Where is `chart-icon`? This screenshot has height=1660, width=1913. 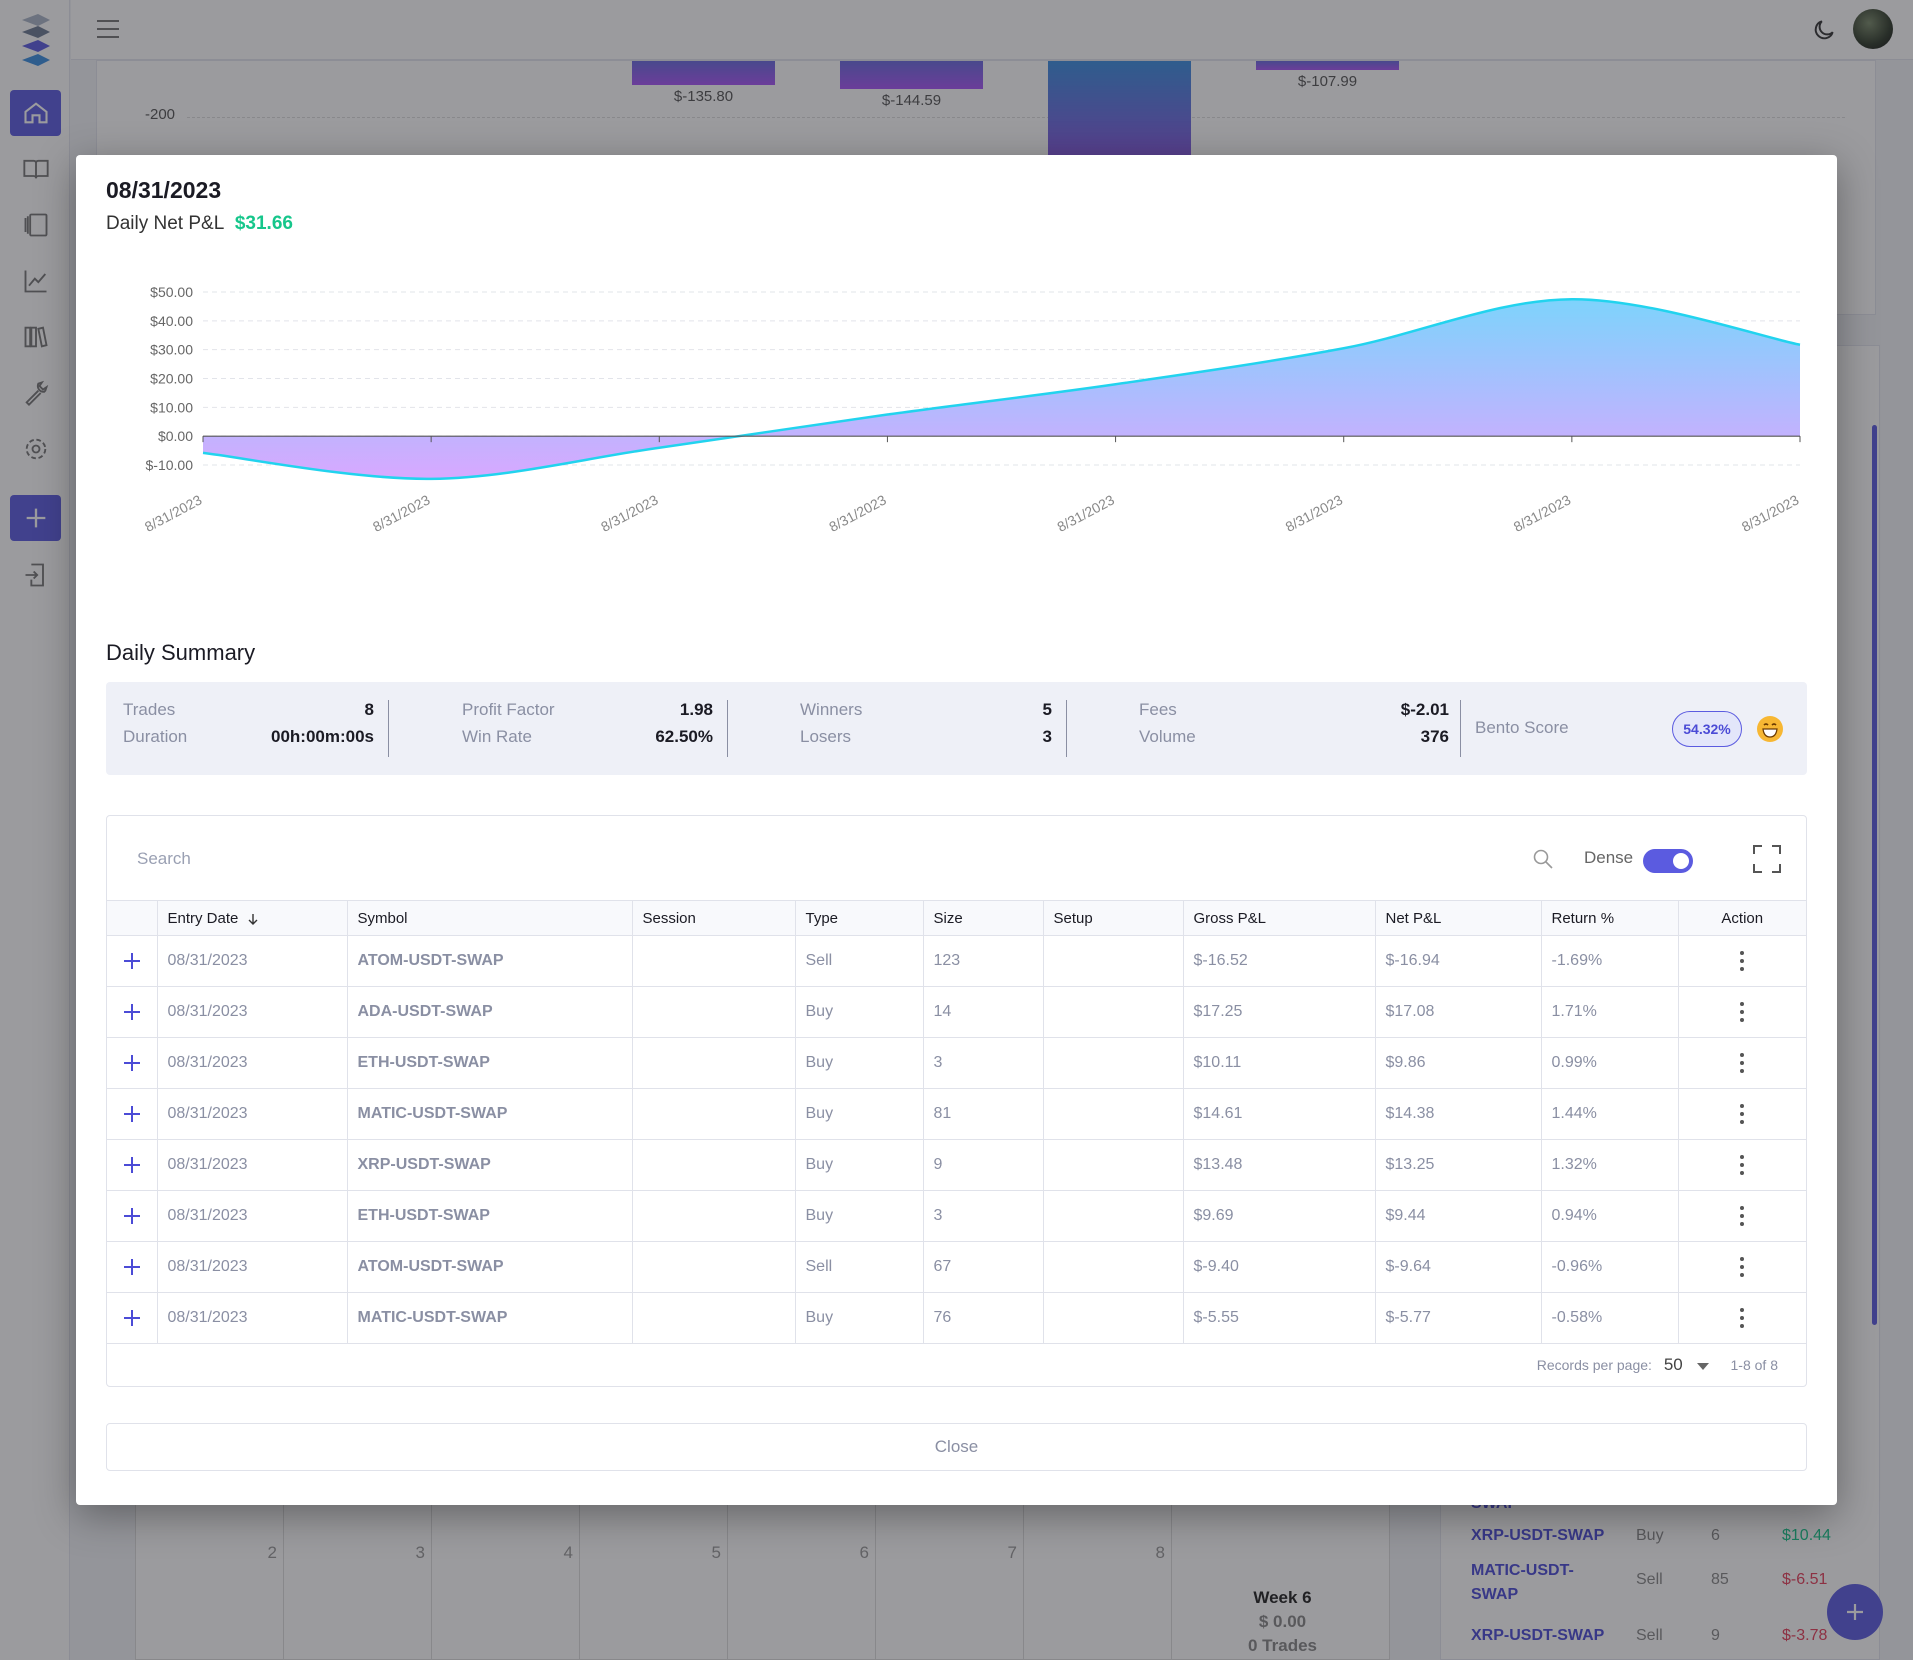 chart-icon is located at coordinates (35, 281).